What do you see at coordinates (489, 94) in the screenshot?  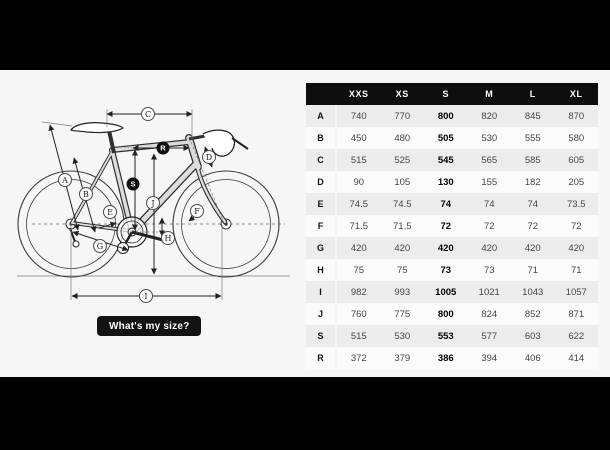 I see `column-header-m: M` at bounding box center [489, 94].